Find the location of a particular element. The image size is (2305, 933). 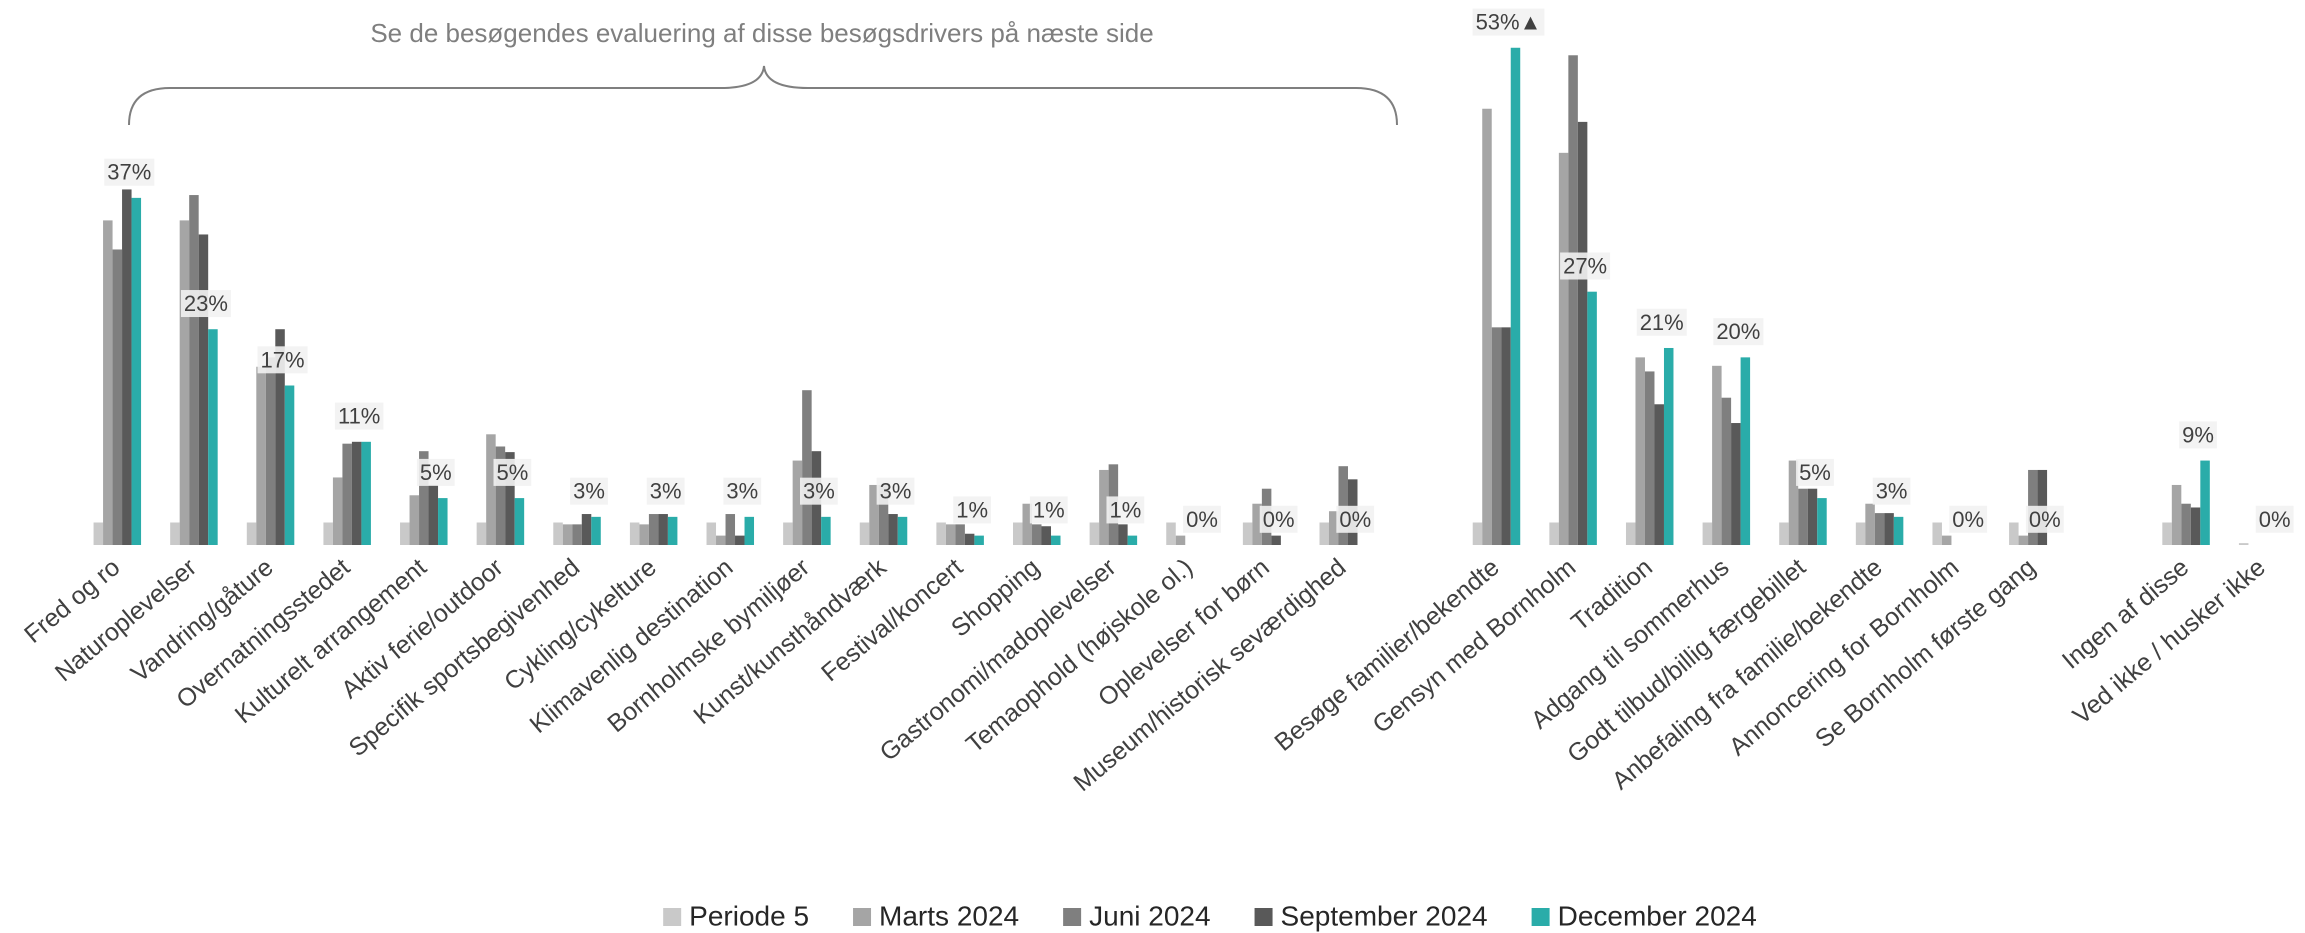

data-label: 53%▲ is located at coordinates (1509, 22).